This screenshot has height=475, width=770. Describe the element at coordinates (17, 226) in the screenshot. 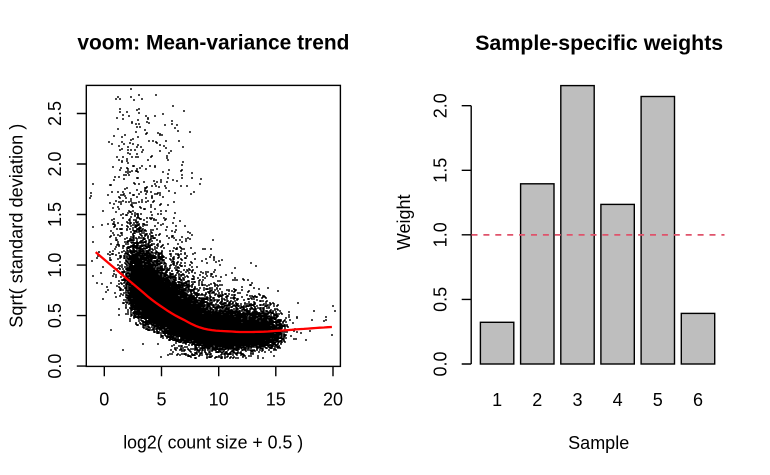

I see `svg-text: Sqrt( standard deviation )` at that location.